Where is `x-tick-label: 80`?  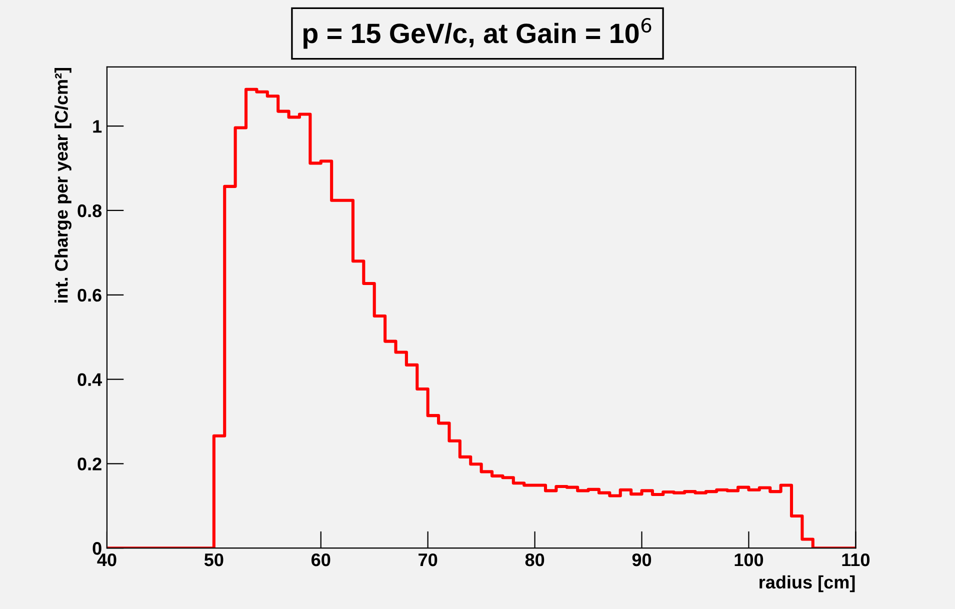
x-tick-label: 80 is located at coordinates (534, 559).